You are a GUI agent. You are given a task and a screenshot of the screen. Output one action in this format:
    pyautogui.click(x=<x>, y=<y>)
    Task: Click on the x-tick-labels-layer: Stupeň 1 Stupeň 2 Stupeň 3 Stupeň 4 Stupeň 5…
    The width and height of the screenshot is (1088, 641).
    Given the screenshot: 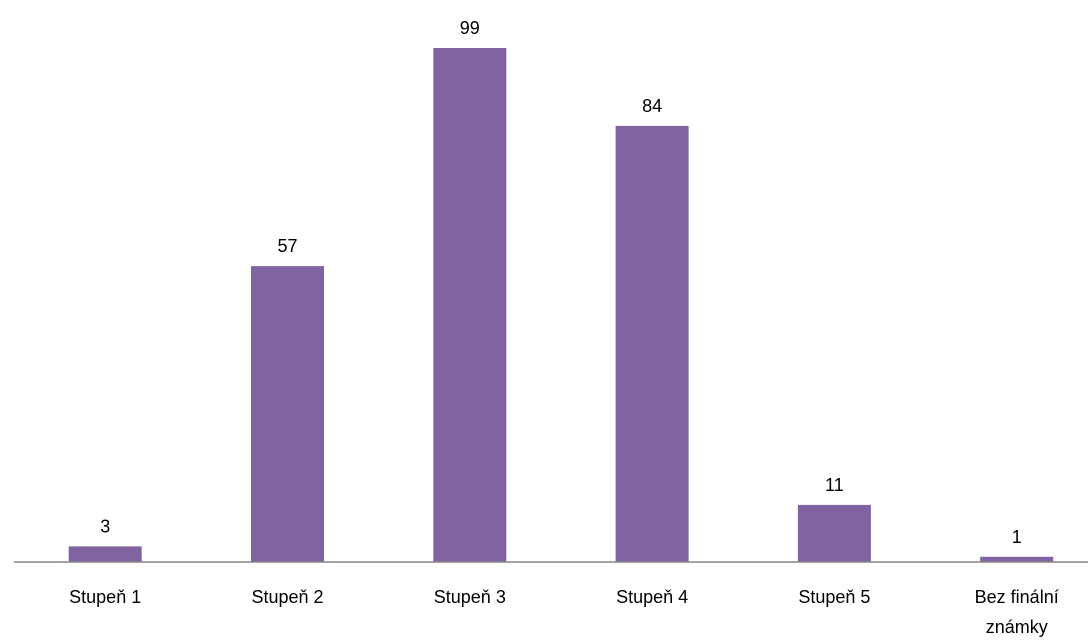 What is the action you would take?
    pyautogui.click(x=564, y=612)
    